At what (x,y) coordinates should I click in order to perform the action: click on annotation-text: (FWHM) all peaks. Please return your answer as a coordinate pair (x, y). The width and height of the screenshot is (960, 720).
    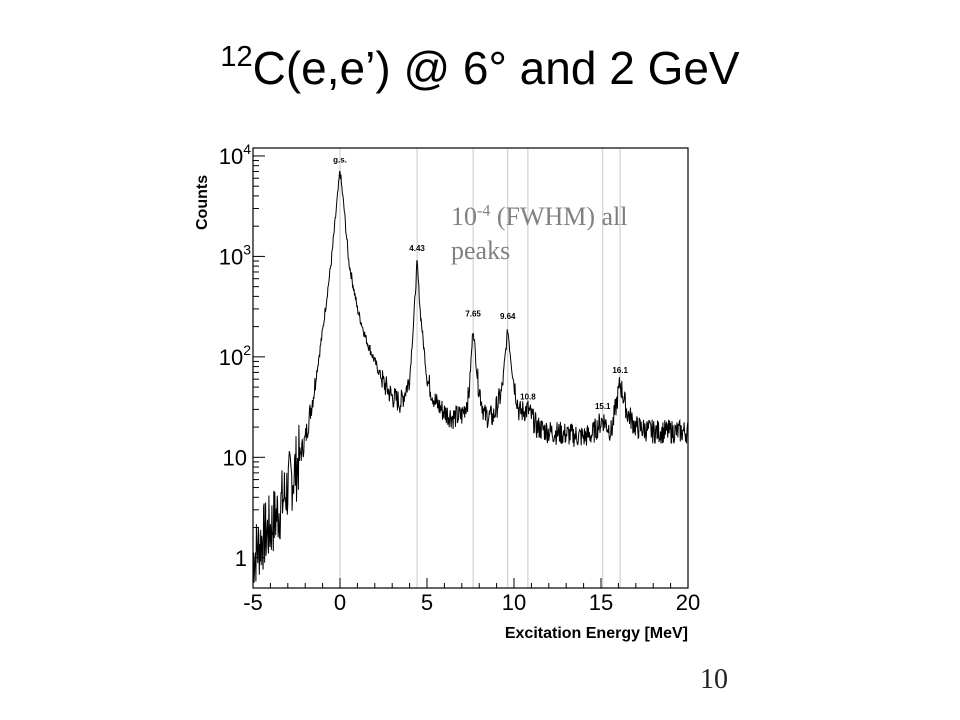
    Looking at the image, I should click on (539, 233).